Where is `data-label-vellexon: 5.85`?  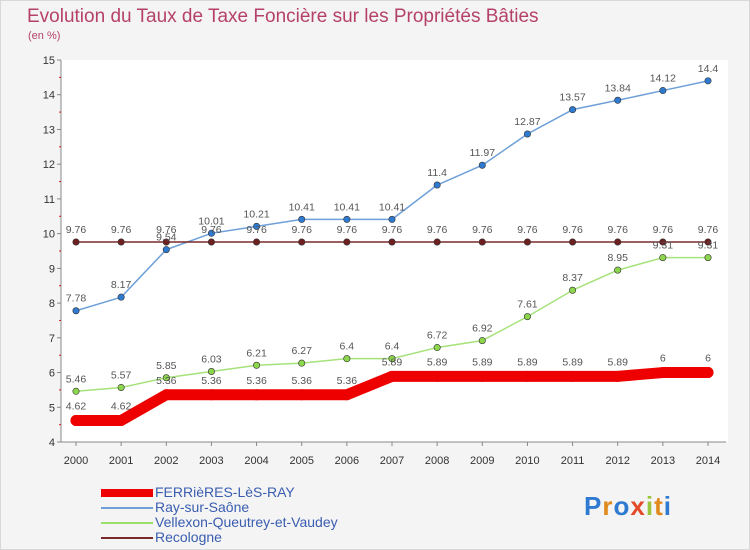 data-label-vellexon: 5.85 is located at coordinates (166, 366).